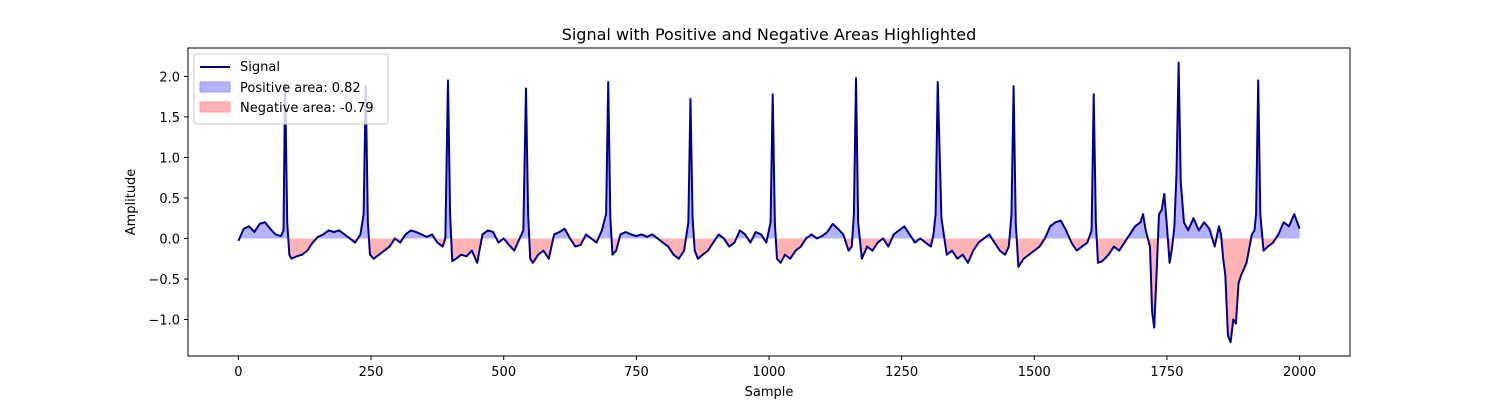 The height and width of the screenshot is (400, 1500). I want to click on legend-label-signal: Signal, so click(260, 67).